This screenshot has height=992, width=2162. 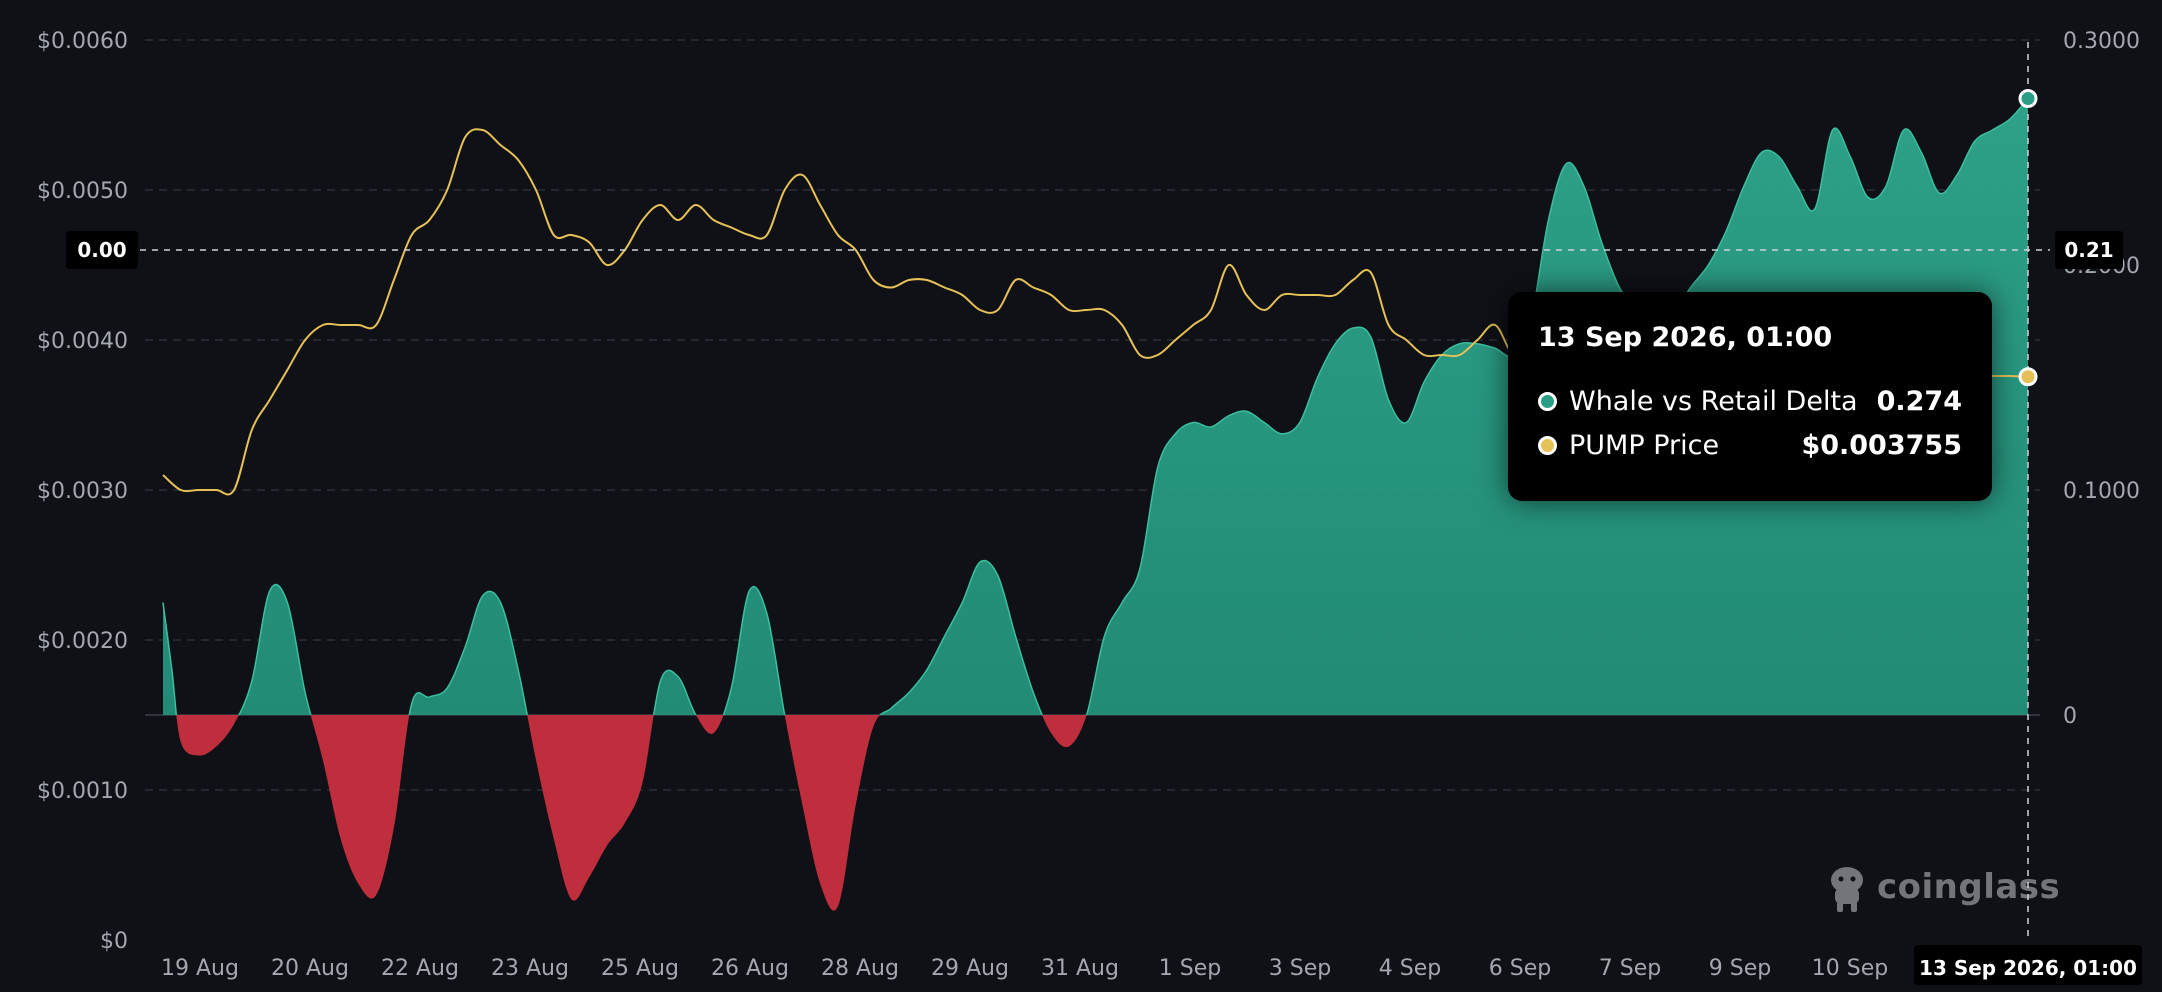 What do you see at coordinates (1547, 401) in the screenshot?
I see `delta-dot-icon` at bounding box center [1547, 401].